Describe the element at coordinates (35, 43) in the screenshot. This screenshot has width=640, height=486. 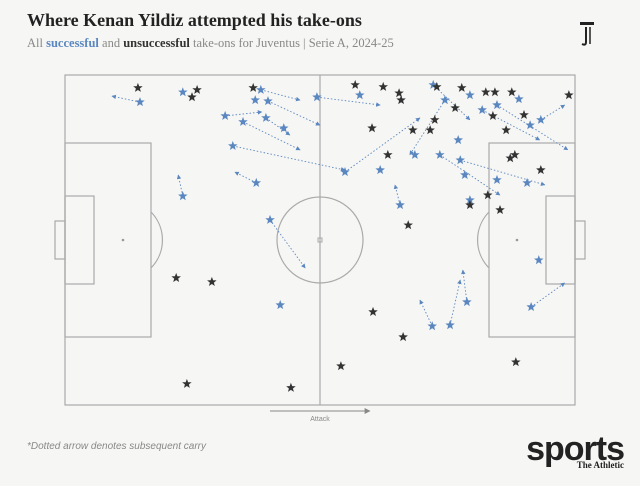
I see `subtitle-text: All` at that location.